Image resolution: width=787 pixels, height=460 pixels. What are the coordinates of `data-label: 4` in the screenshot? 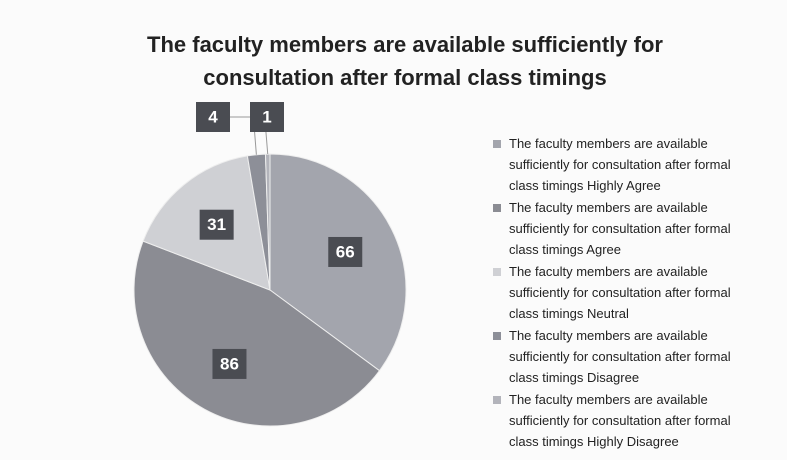 It's located at (213, 117).